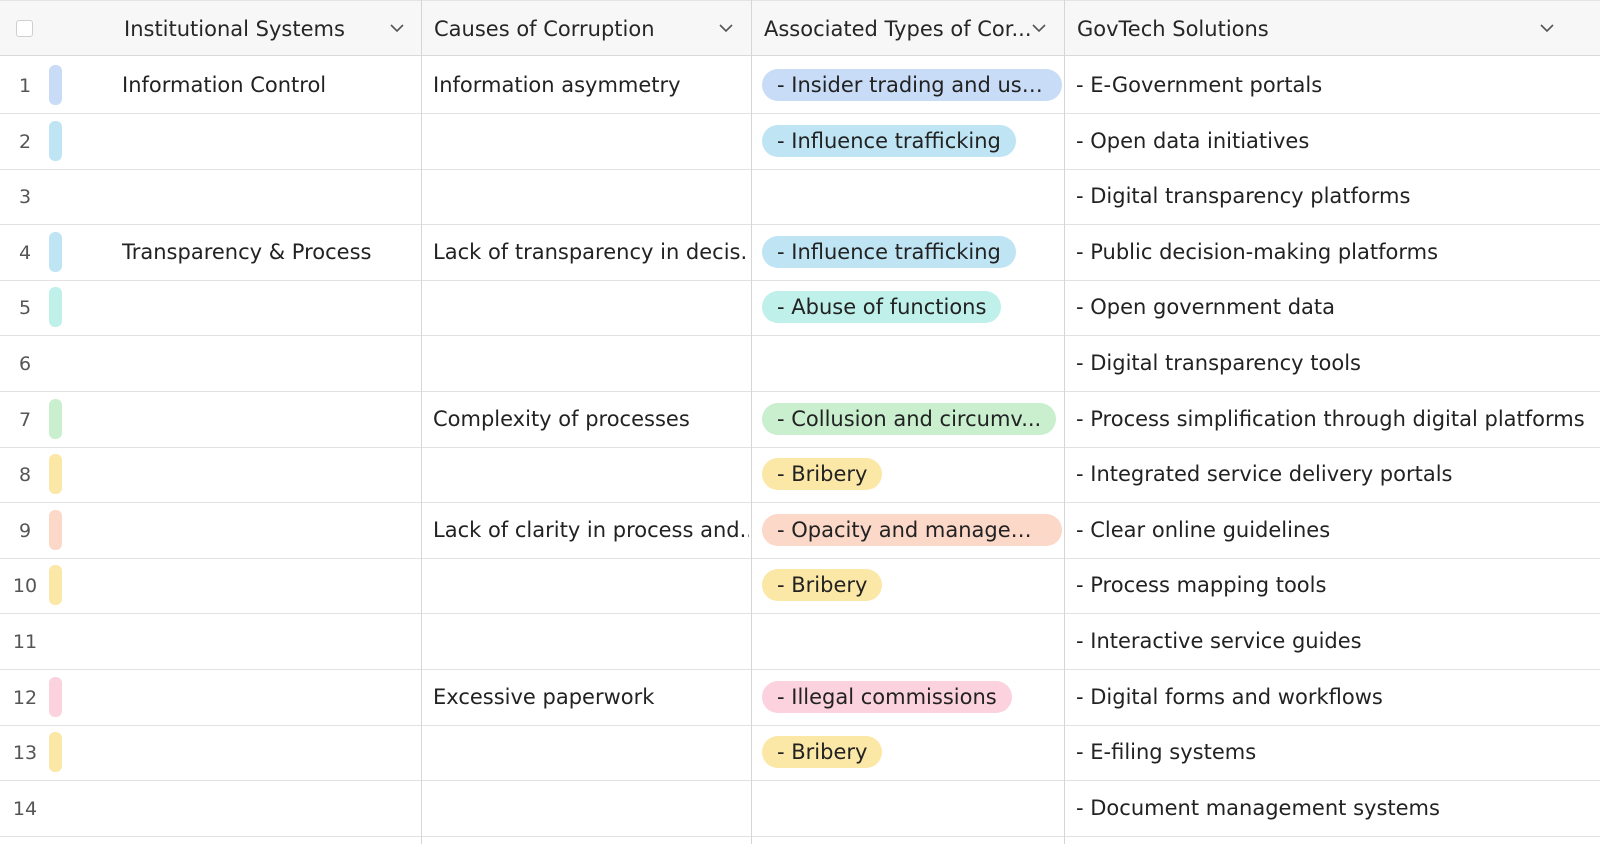  Describe the element at coordinates (1206, 307) in the screenshot. I see `cell-govtech-solution: - Open government data` at that location.